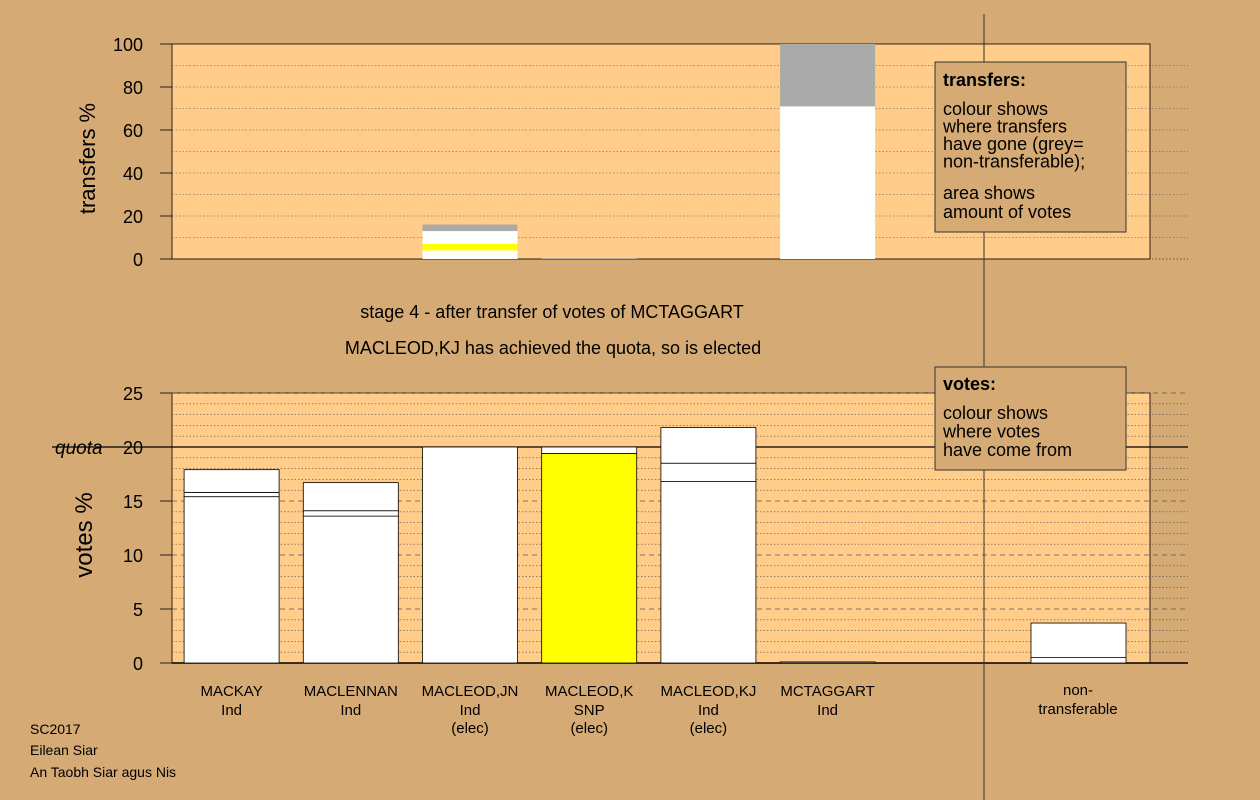 This screenshot has width=1260, height=800. I want to click on transfers-y-tick-label: 60, so click(133, 131).